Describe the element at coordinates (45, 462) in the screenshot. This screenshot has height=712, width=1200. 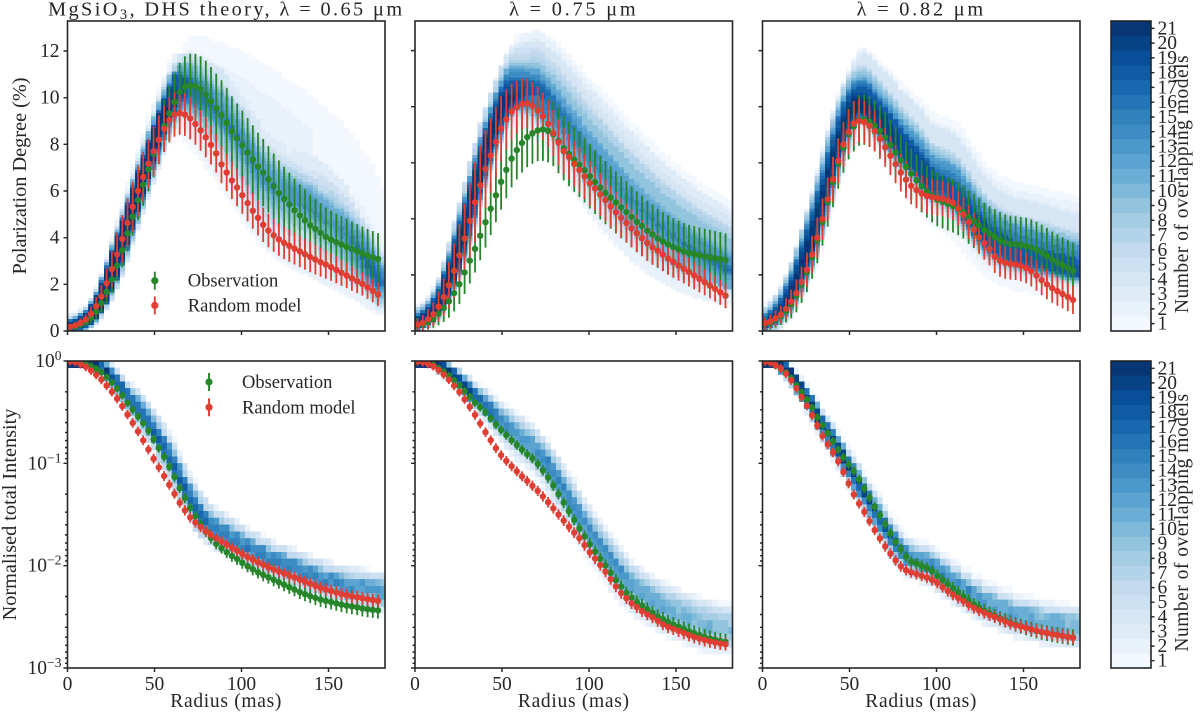
I see `svg-text: 10−1` at that location.